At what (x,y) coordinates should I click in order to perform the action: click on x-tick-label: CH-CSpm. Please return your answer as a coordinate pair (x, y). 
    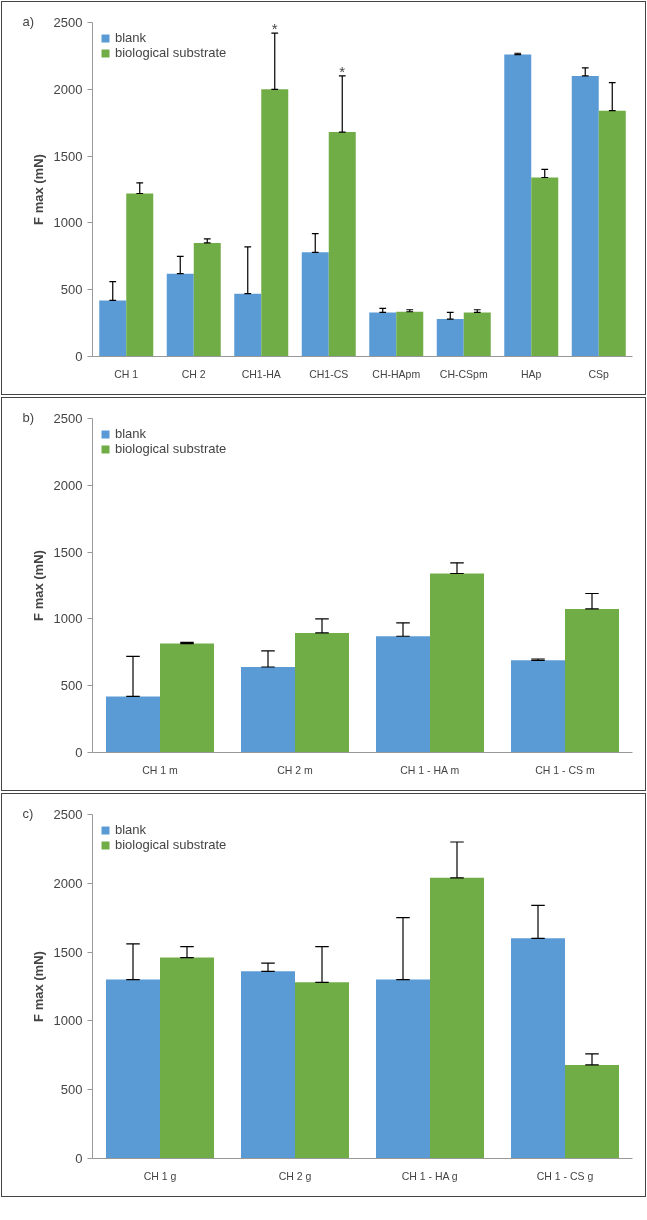
    Looking at the image, I should click on (463, 373).